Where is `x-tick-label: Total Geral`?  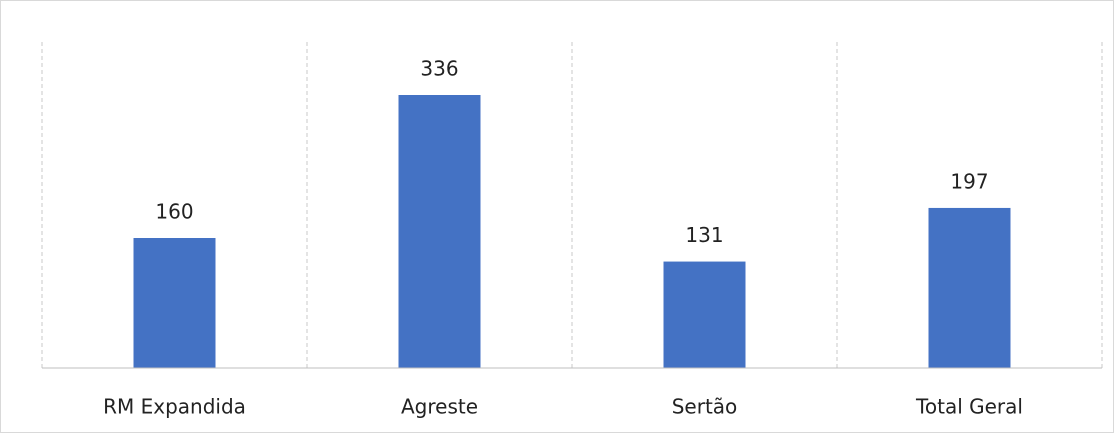
x-tick-label: Total Geral is located at coordinates (969, 407).